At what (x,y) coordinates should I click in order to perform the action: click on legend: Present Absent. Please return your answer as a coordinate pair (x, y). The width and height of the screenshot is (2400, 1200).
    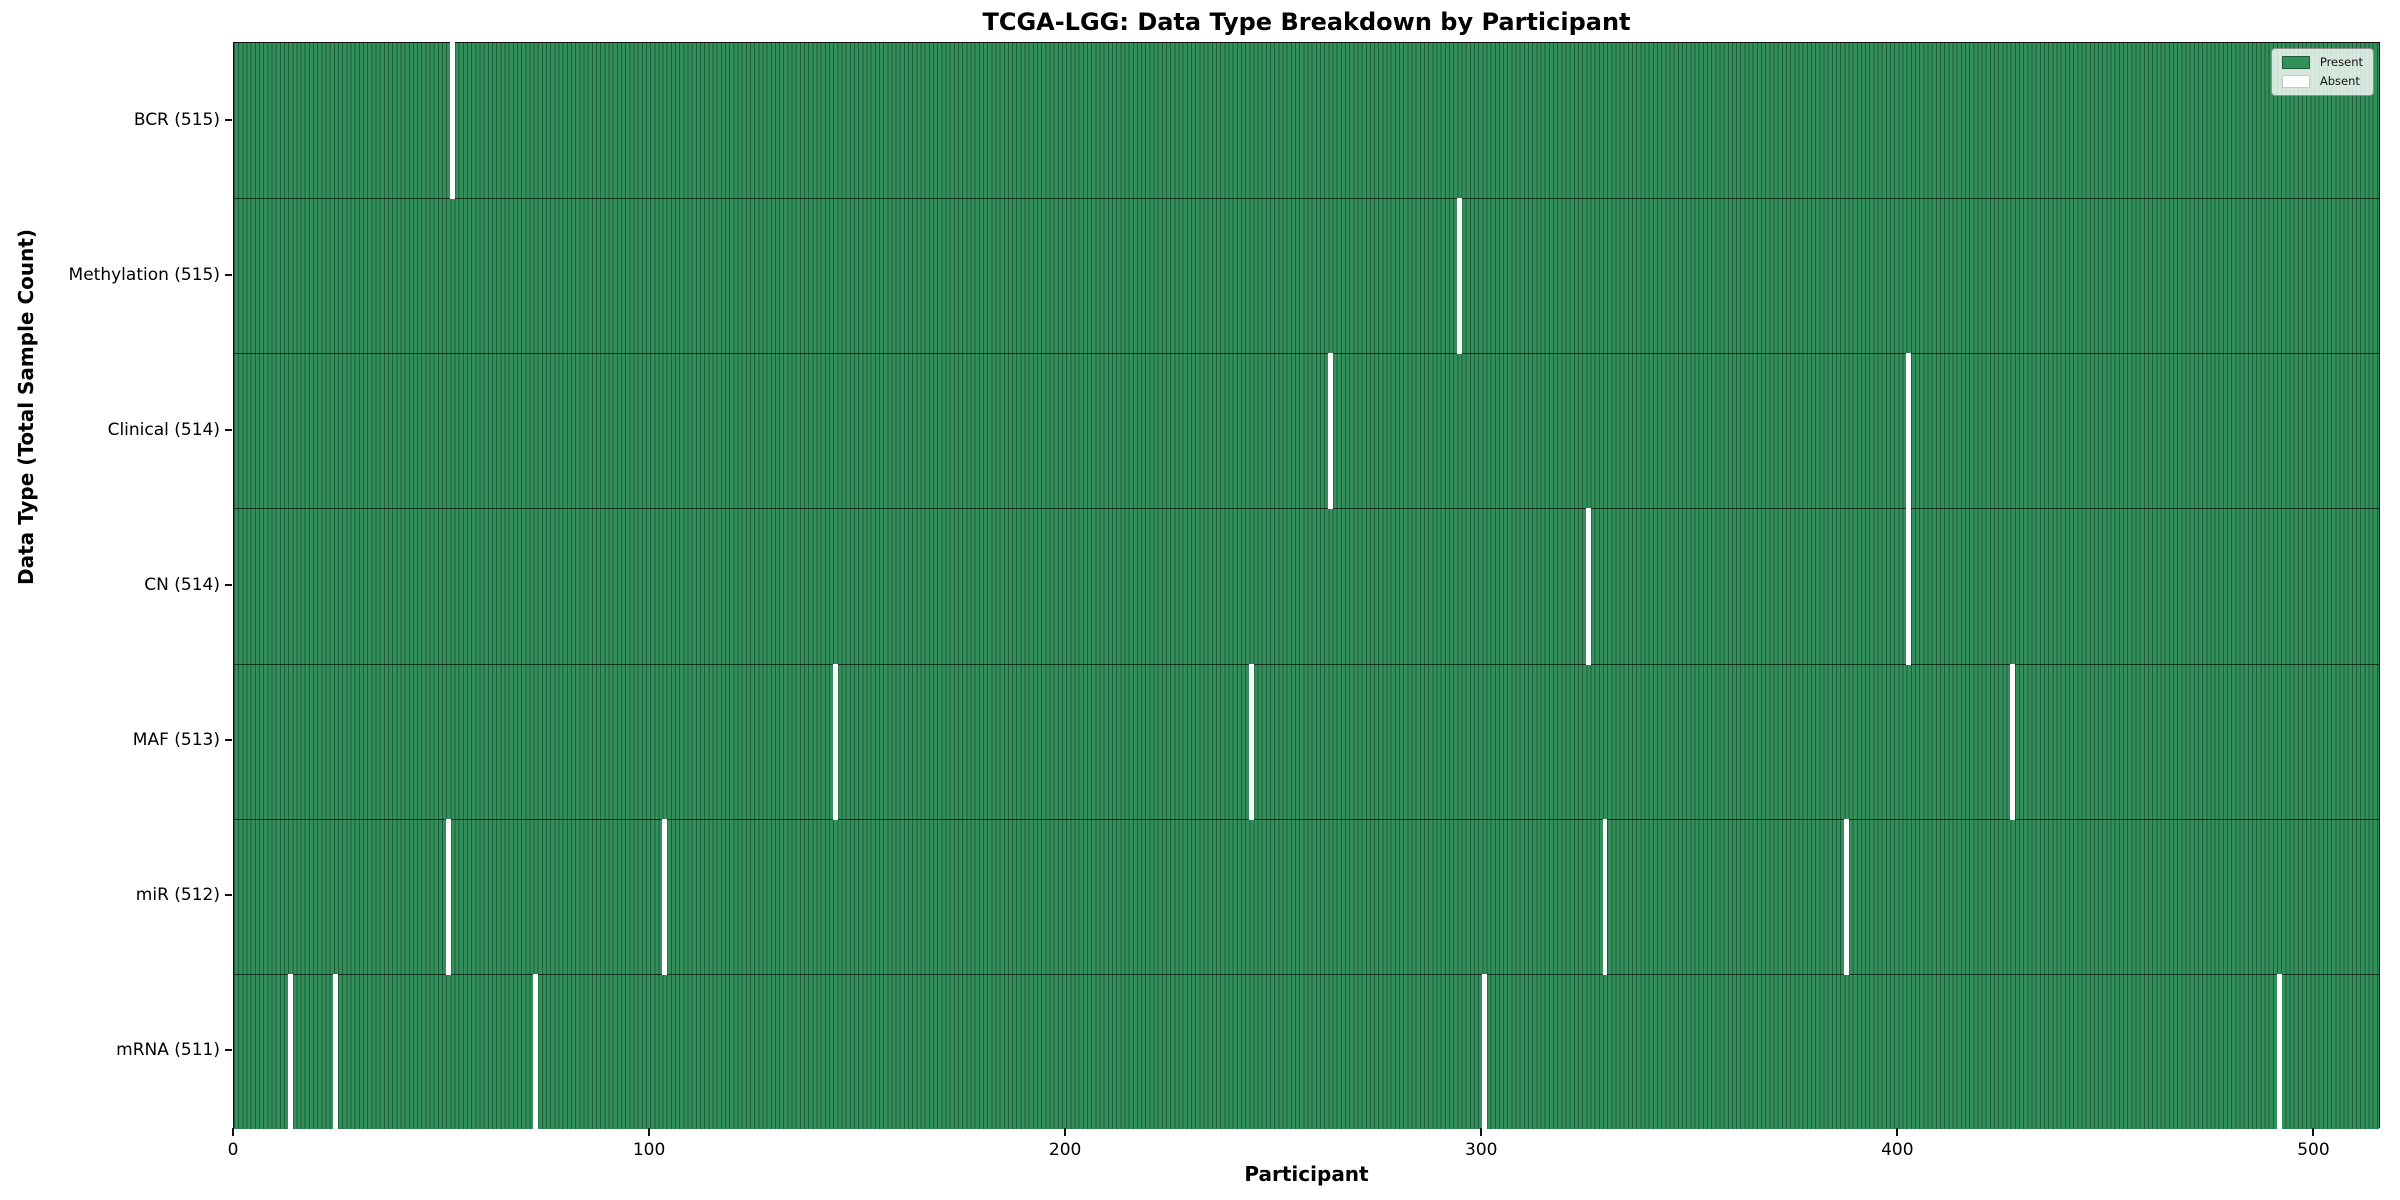
    Looking at the image, I should click on (2322, 72).